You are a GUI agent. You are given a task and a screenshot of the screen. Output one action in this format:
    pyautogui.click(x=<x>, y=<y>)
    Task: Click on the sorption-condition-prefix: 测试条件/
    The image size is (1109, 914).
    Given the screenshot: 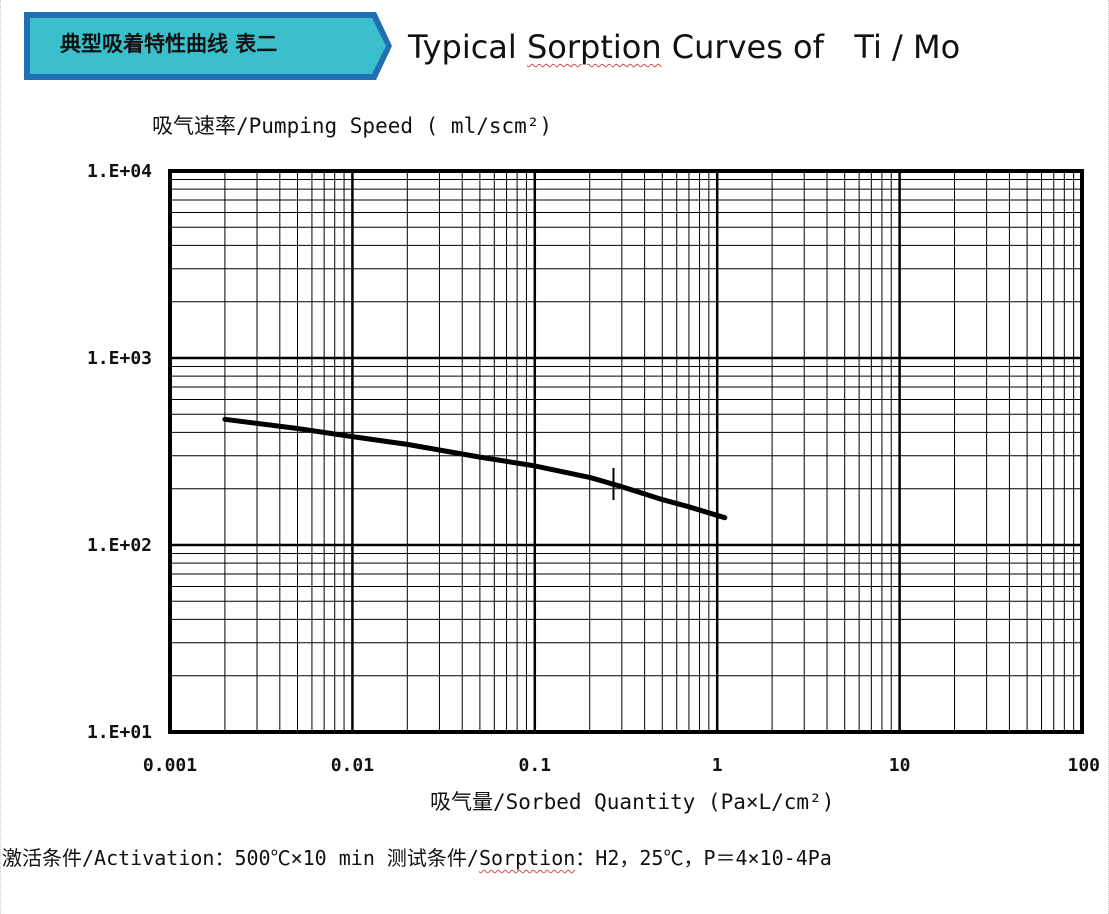 What is the action you would take?
    pyautogui.click(x=432, y=858)
    